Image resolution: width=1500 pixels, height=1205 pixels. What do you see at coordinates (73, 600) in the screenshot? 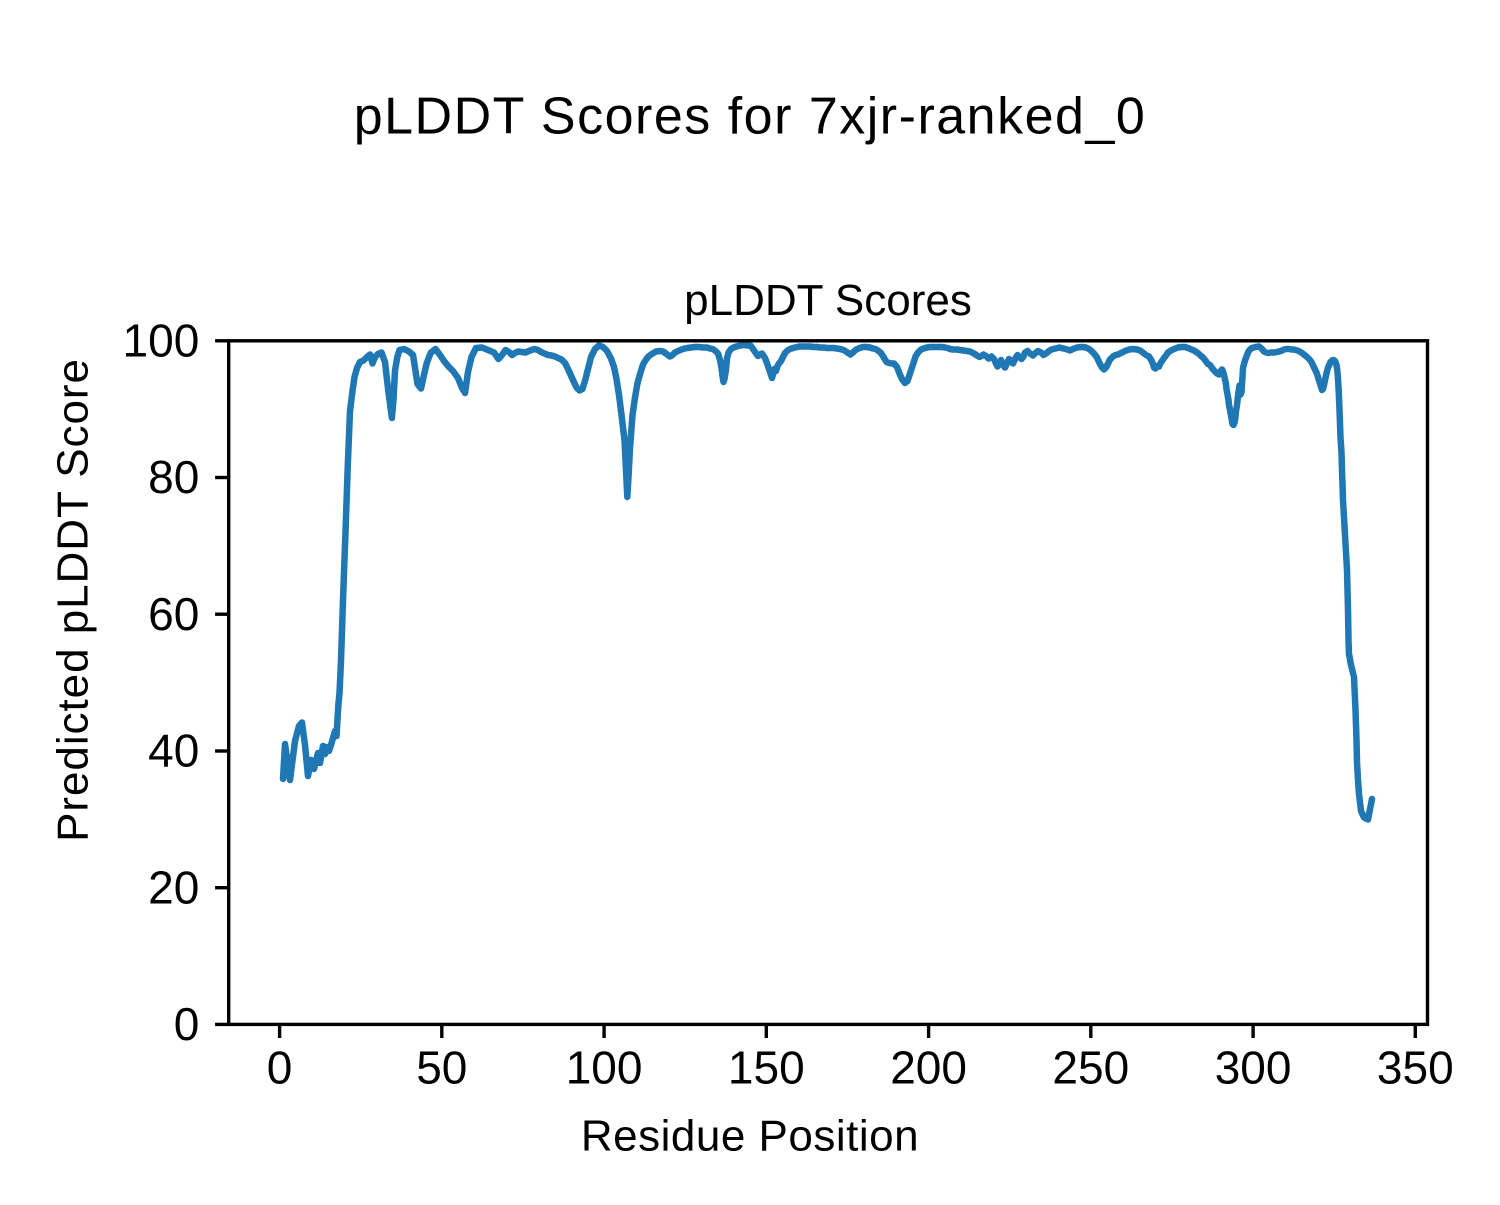
I see `svg-text: Predicted pLDDT Score` at bounding box center [73, 600].